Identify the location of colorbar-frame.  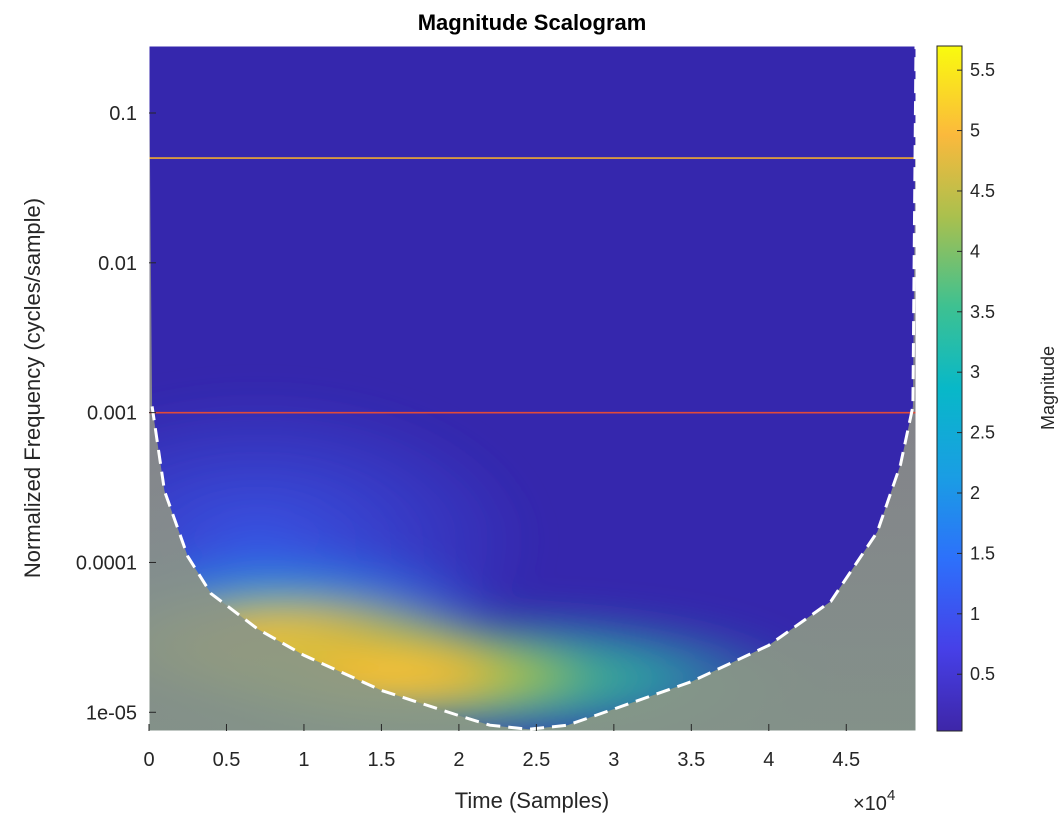
(949, 388).